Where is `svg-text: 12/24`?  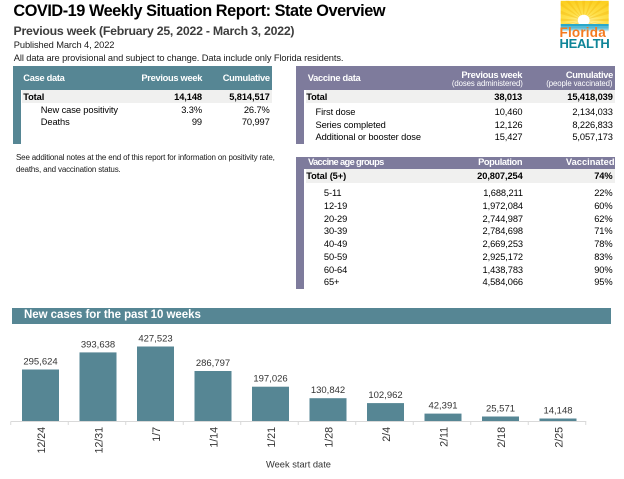 svg-text: 12/24 is located at coordinates (42, 440).